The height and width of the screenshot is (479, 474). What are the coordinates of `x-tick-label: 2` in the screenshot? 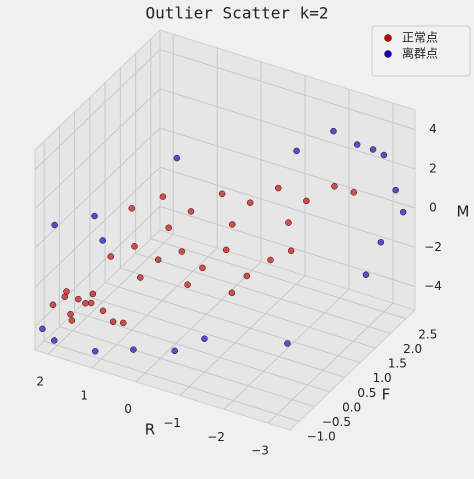 It's located at (40, 382).